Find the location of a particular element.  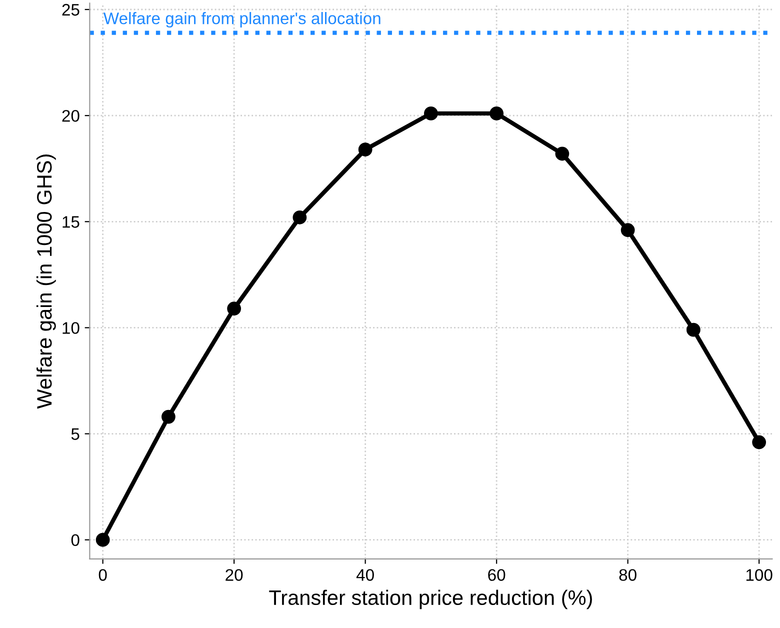

x-tick-label: 0 is located at coordinates (102, 575).